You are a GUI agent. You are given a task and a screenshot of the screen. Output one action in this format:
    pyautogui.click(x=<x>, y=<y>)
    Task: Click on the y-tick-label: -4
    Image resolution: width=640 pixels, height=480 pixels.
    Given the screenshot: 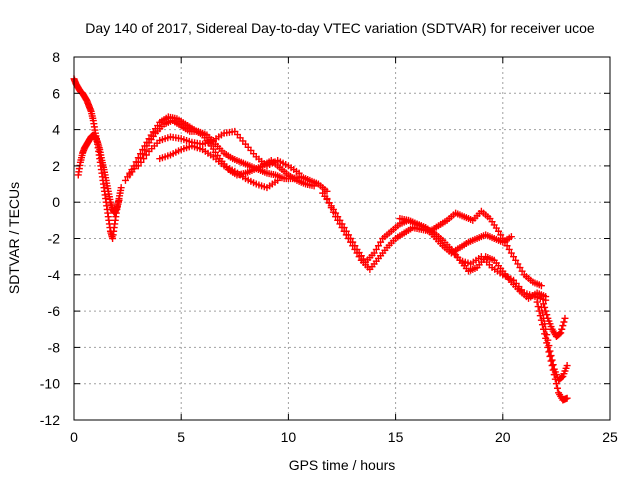 What is the action you would take?
    pyautogui.click(x=54, y=275)
    